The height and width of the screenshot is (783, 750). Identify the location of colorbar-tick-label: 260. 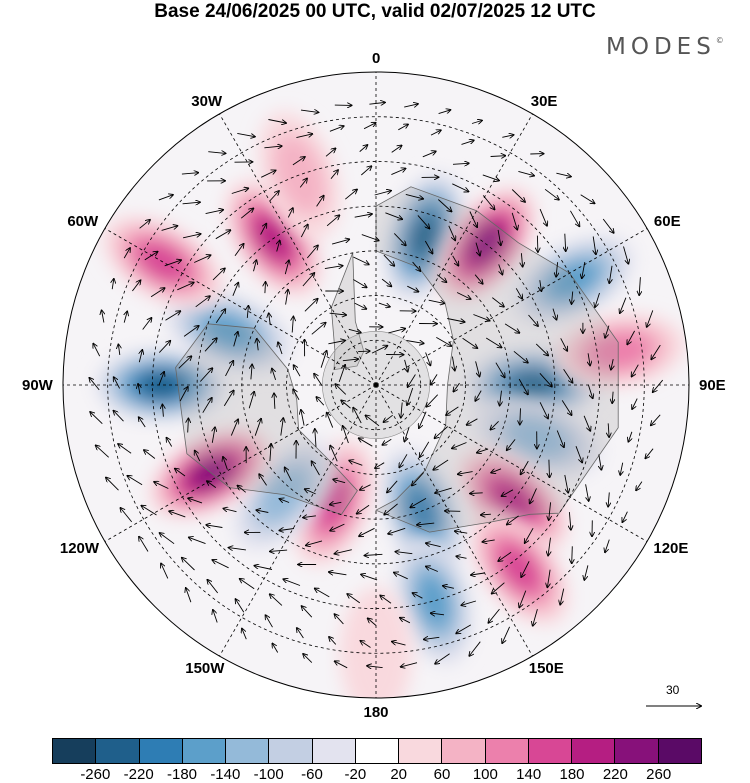
(659, 774).